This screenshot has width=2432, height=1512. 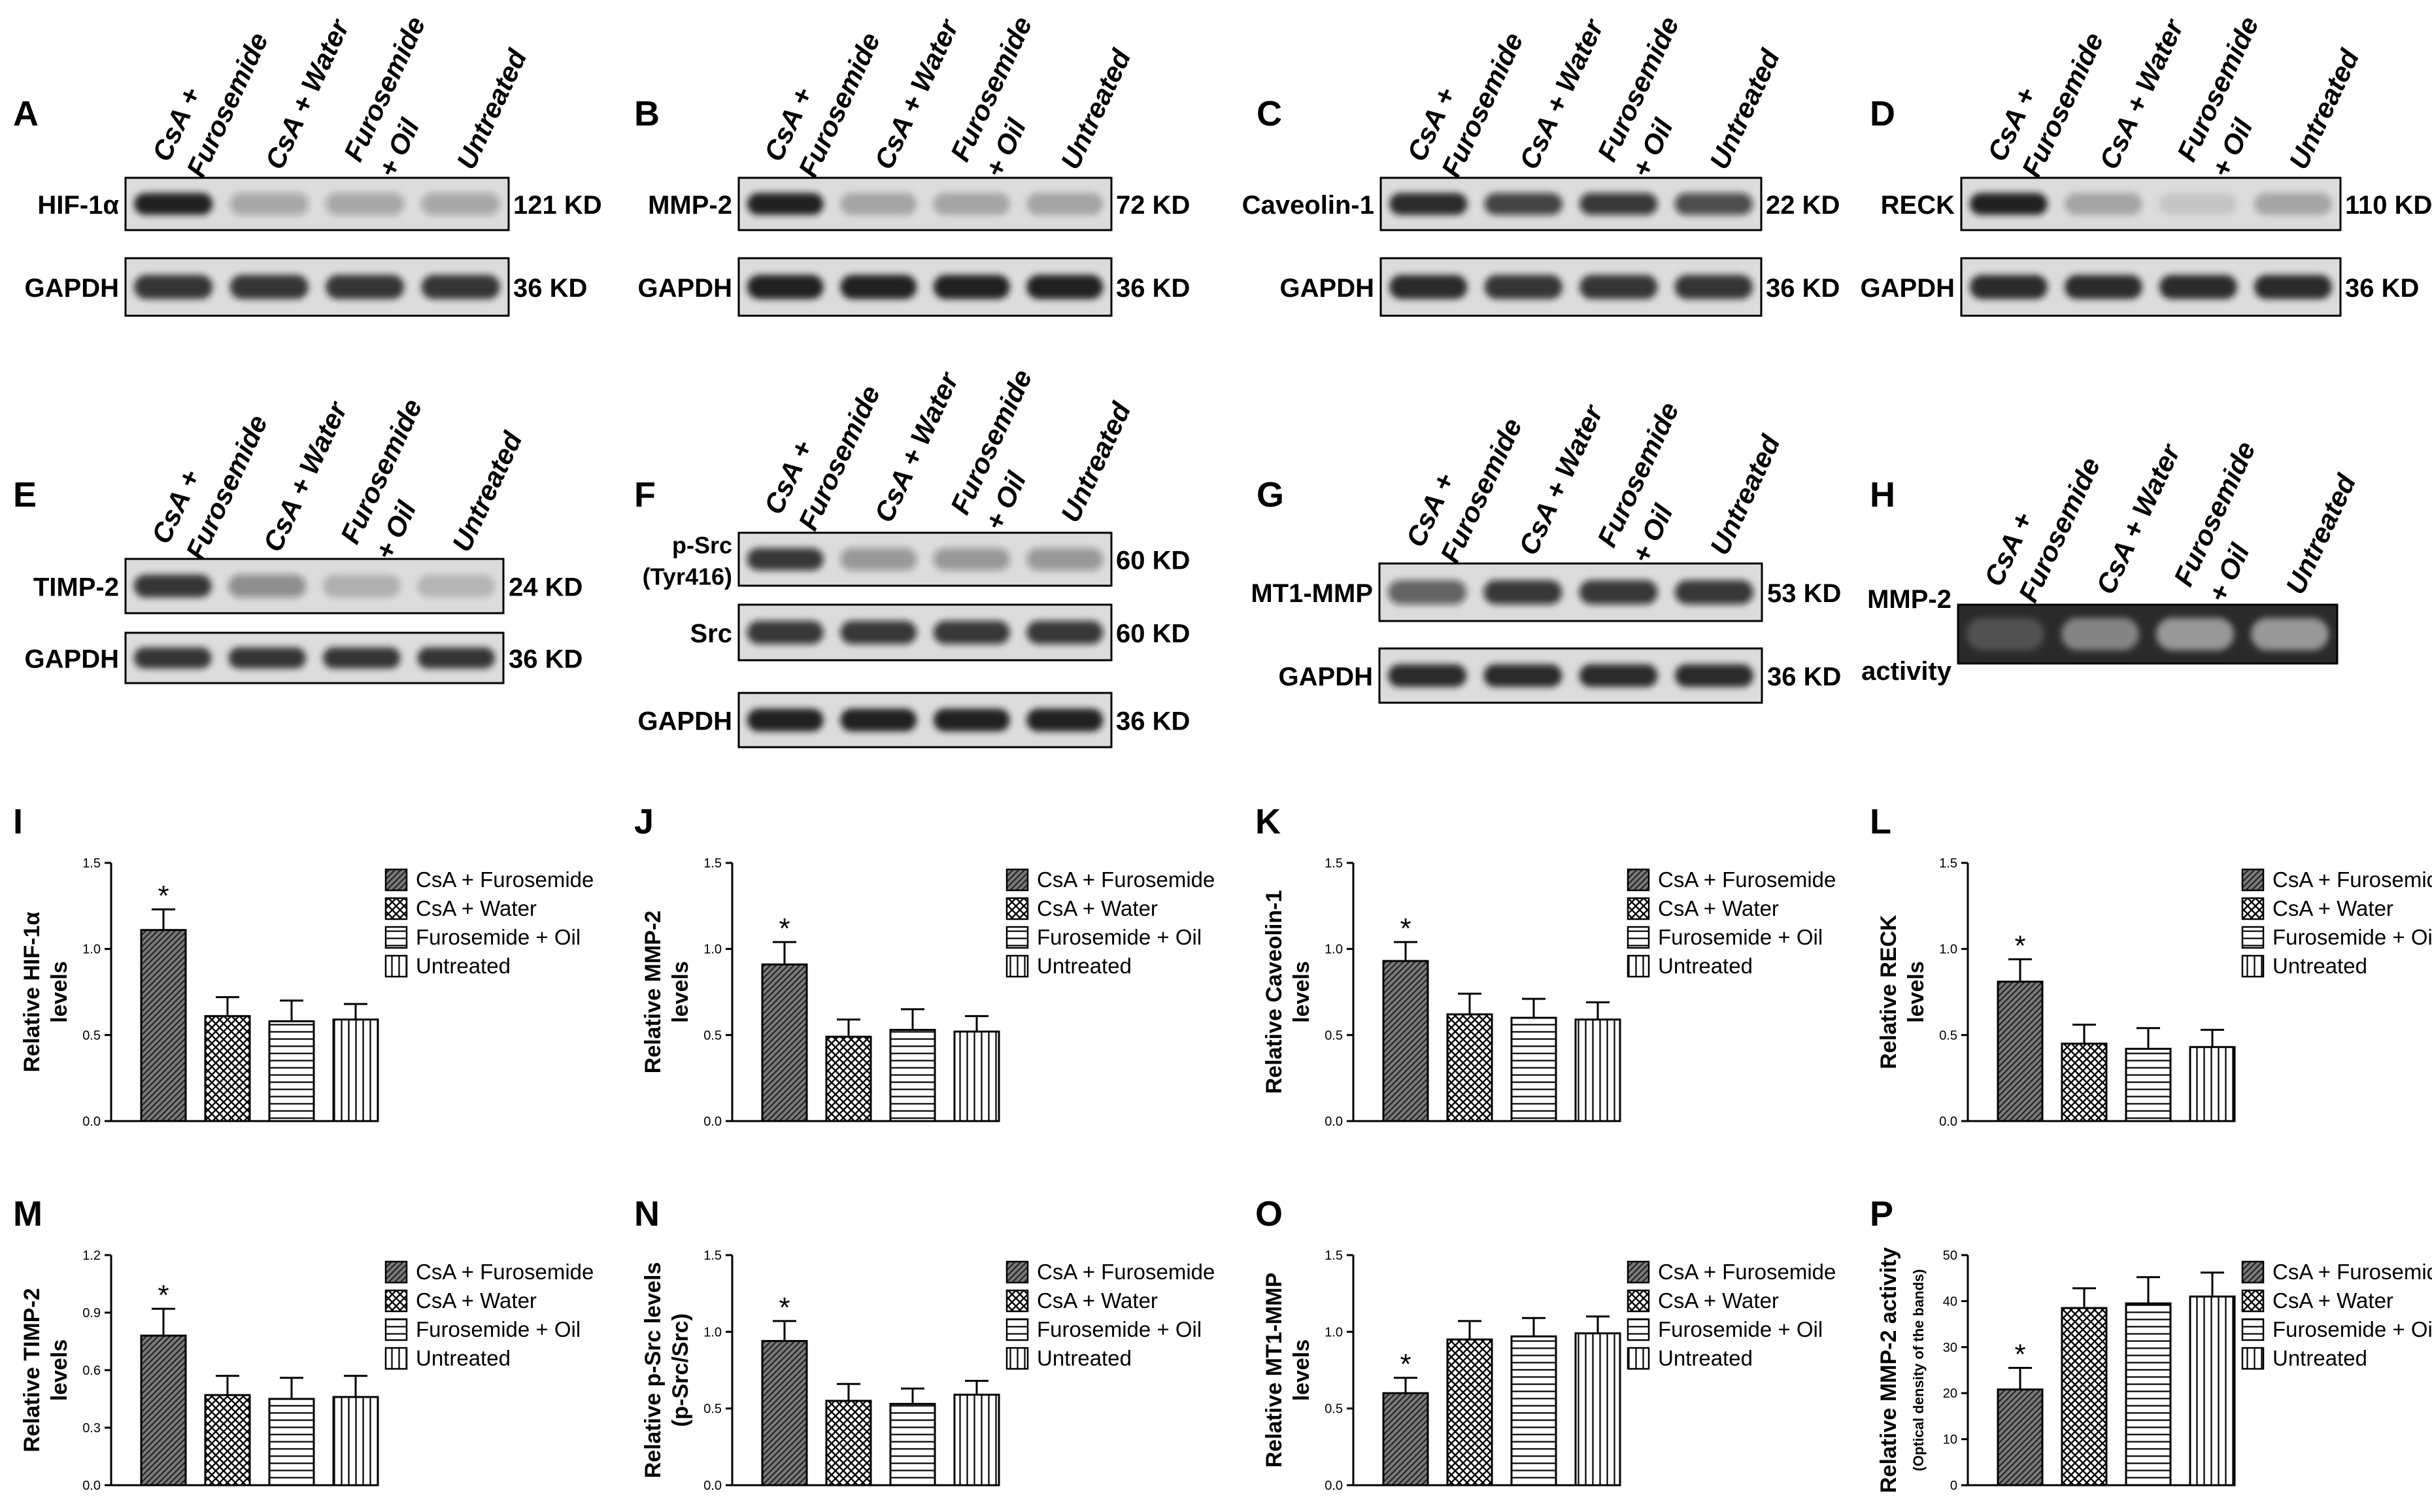 What do you see at coordinates (32, 992) in the screenshot?
I see `y-axis-label-line: Relative HIF-1α` at bounding box center [32, 992].